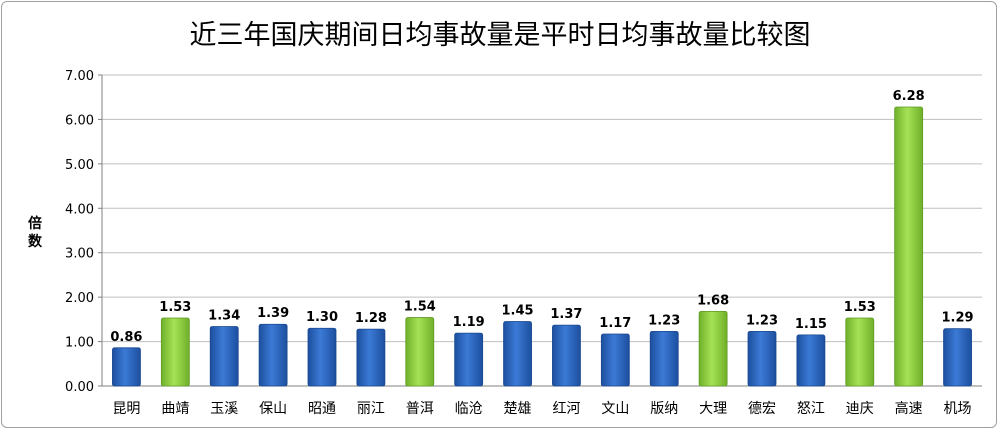 This screenshot has width=1000, height=431. I want to click on category-label: 版纳, so click(664, 409).